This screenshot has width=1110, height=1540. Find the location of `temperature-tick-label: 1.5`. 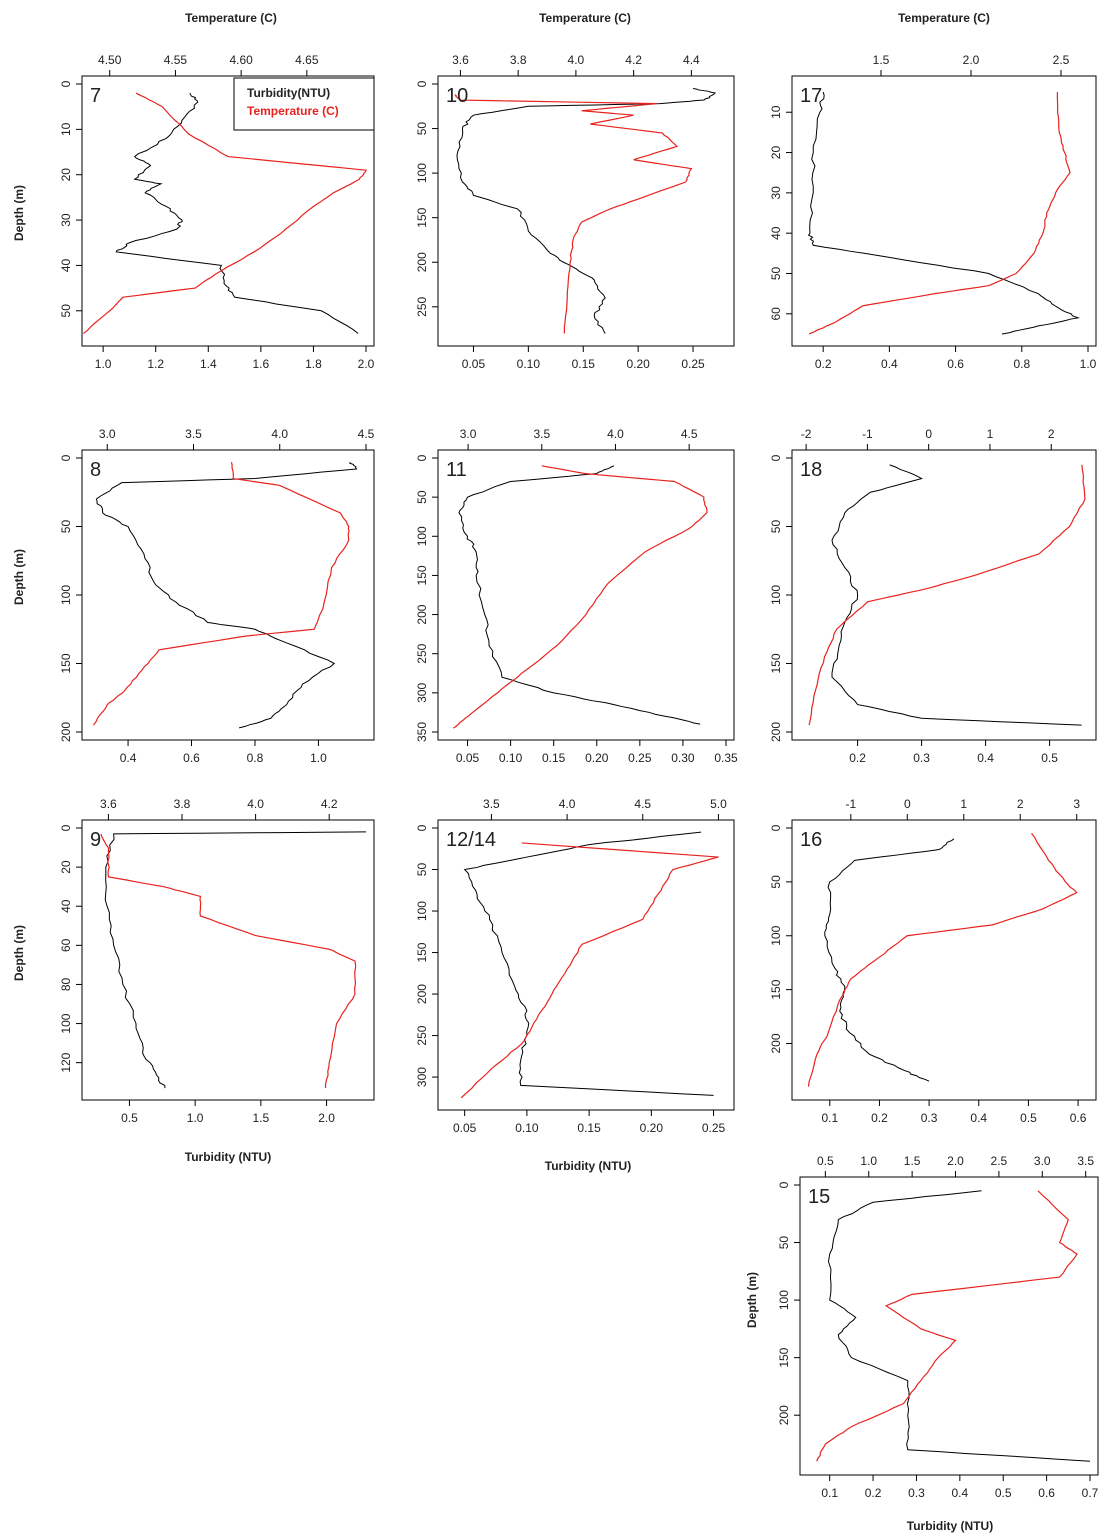

temperature-tick-label: 1.5 is located at coordinates (881, 60).